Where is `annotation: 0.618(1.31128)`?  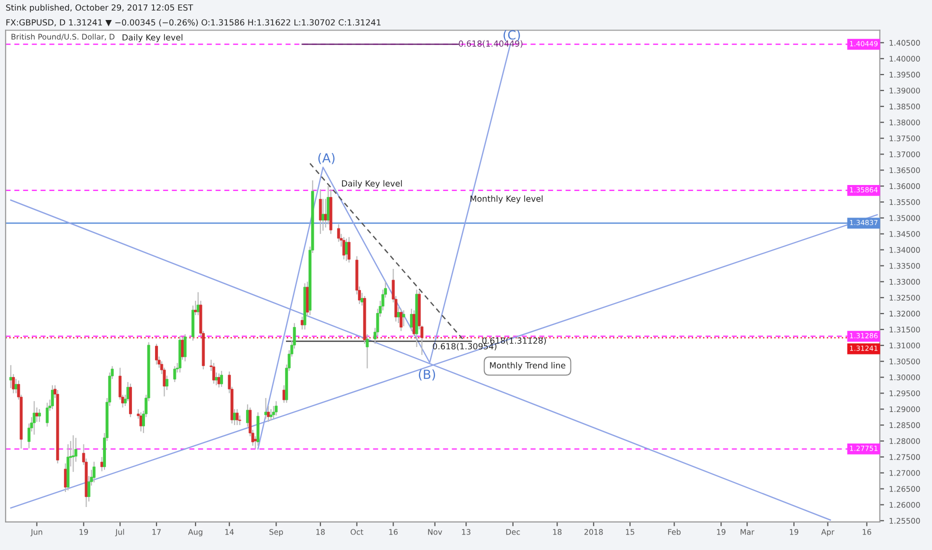 annotation: 0.618(1.31128) is located at coordinates (514, 341).